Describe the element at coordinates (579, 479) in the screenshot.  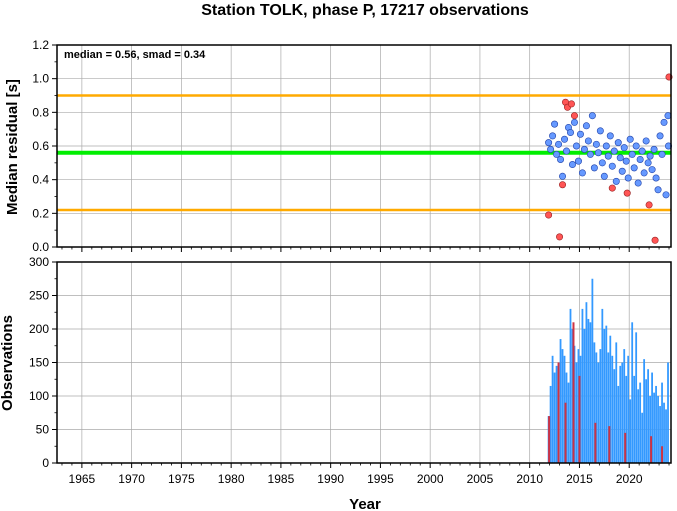
I see `x-tick-label: 2015` at that location.